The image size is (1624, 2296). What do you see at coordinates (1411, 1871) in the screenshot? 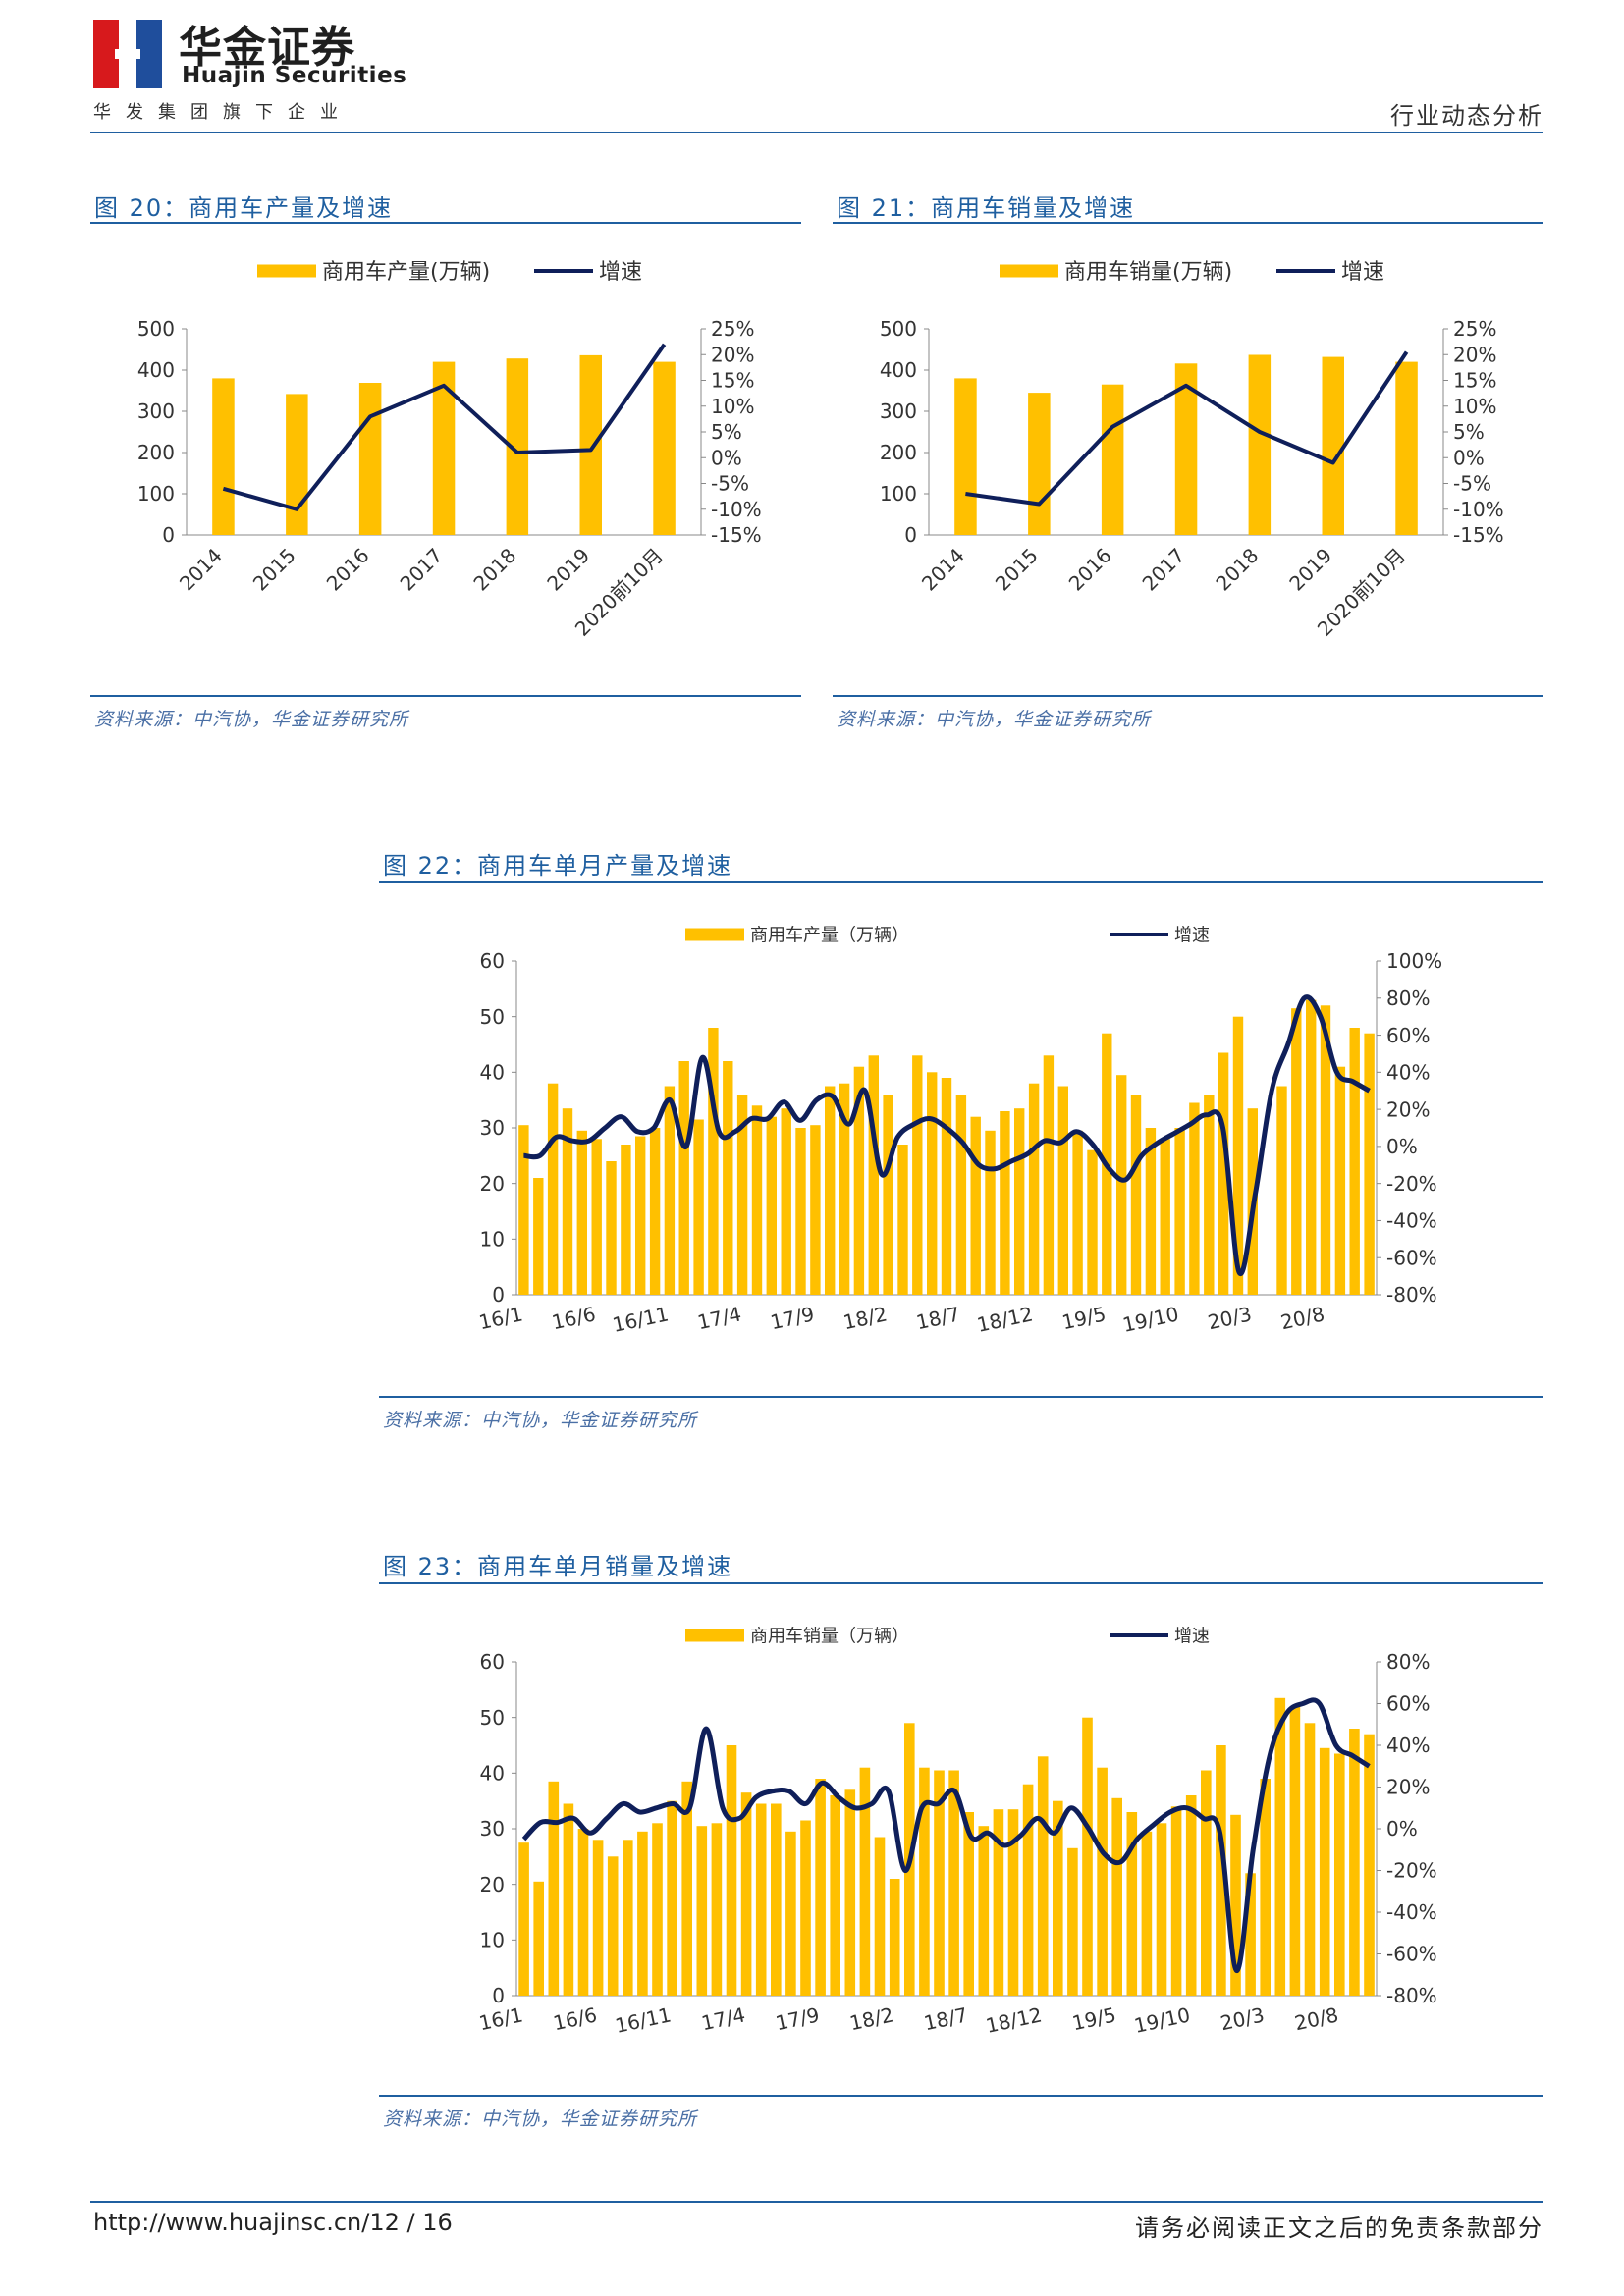
I see `right-tick-label: -20%` at bounding box center [1411, 1871].